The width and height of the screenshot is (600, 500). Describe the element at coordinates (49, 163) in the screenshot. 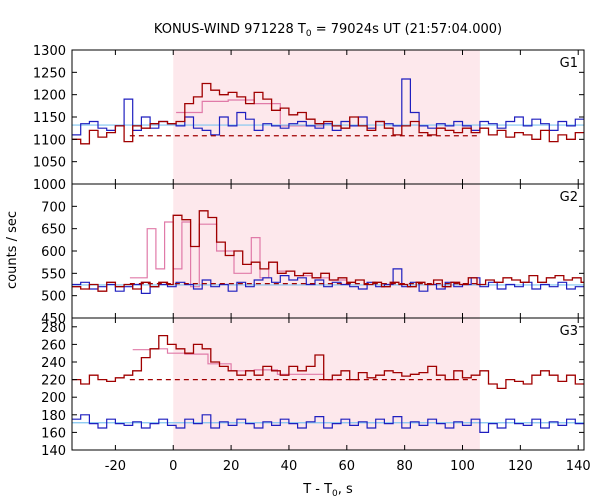

I see `y-tick-label: 1050` at that location.